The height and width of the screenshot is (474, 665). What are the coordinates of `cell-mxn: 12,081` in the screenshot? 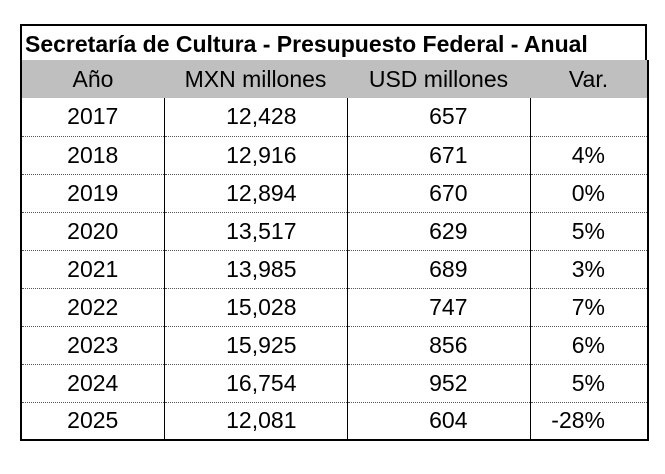 It's located at (255, 421).